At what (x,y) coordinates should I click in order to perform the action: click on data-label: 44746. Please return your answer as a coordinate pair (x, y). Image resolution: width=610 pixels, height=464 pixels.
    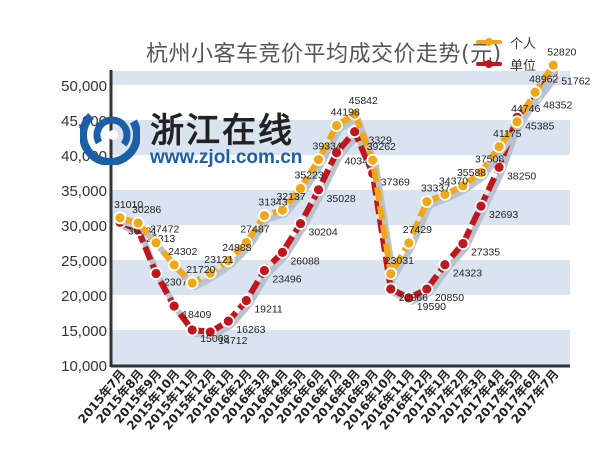
    Looking at the image, I should click on (525, 109).